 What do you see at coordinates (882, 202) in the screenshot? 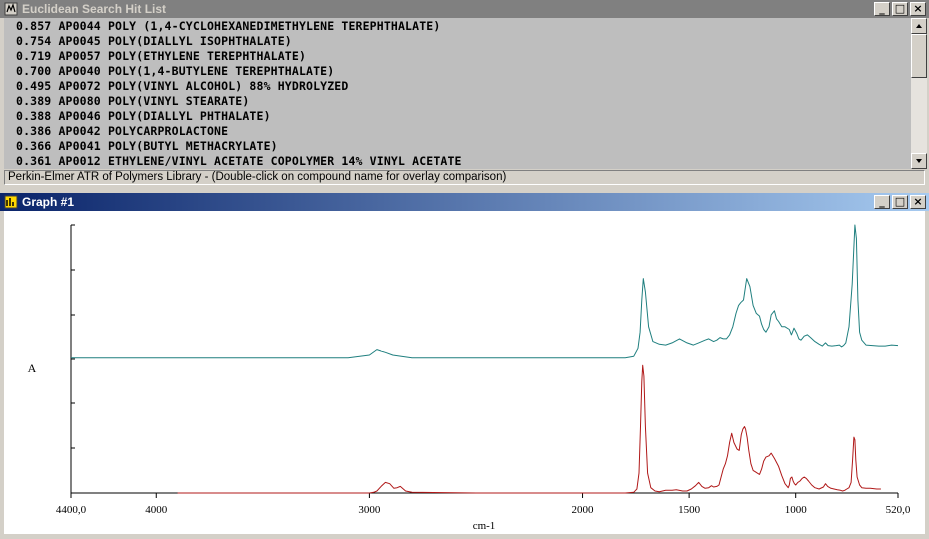
I see `graph-minimize-button: _` at bounding box center [882, 202].